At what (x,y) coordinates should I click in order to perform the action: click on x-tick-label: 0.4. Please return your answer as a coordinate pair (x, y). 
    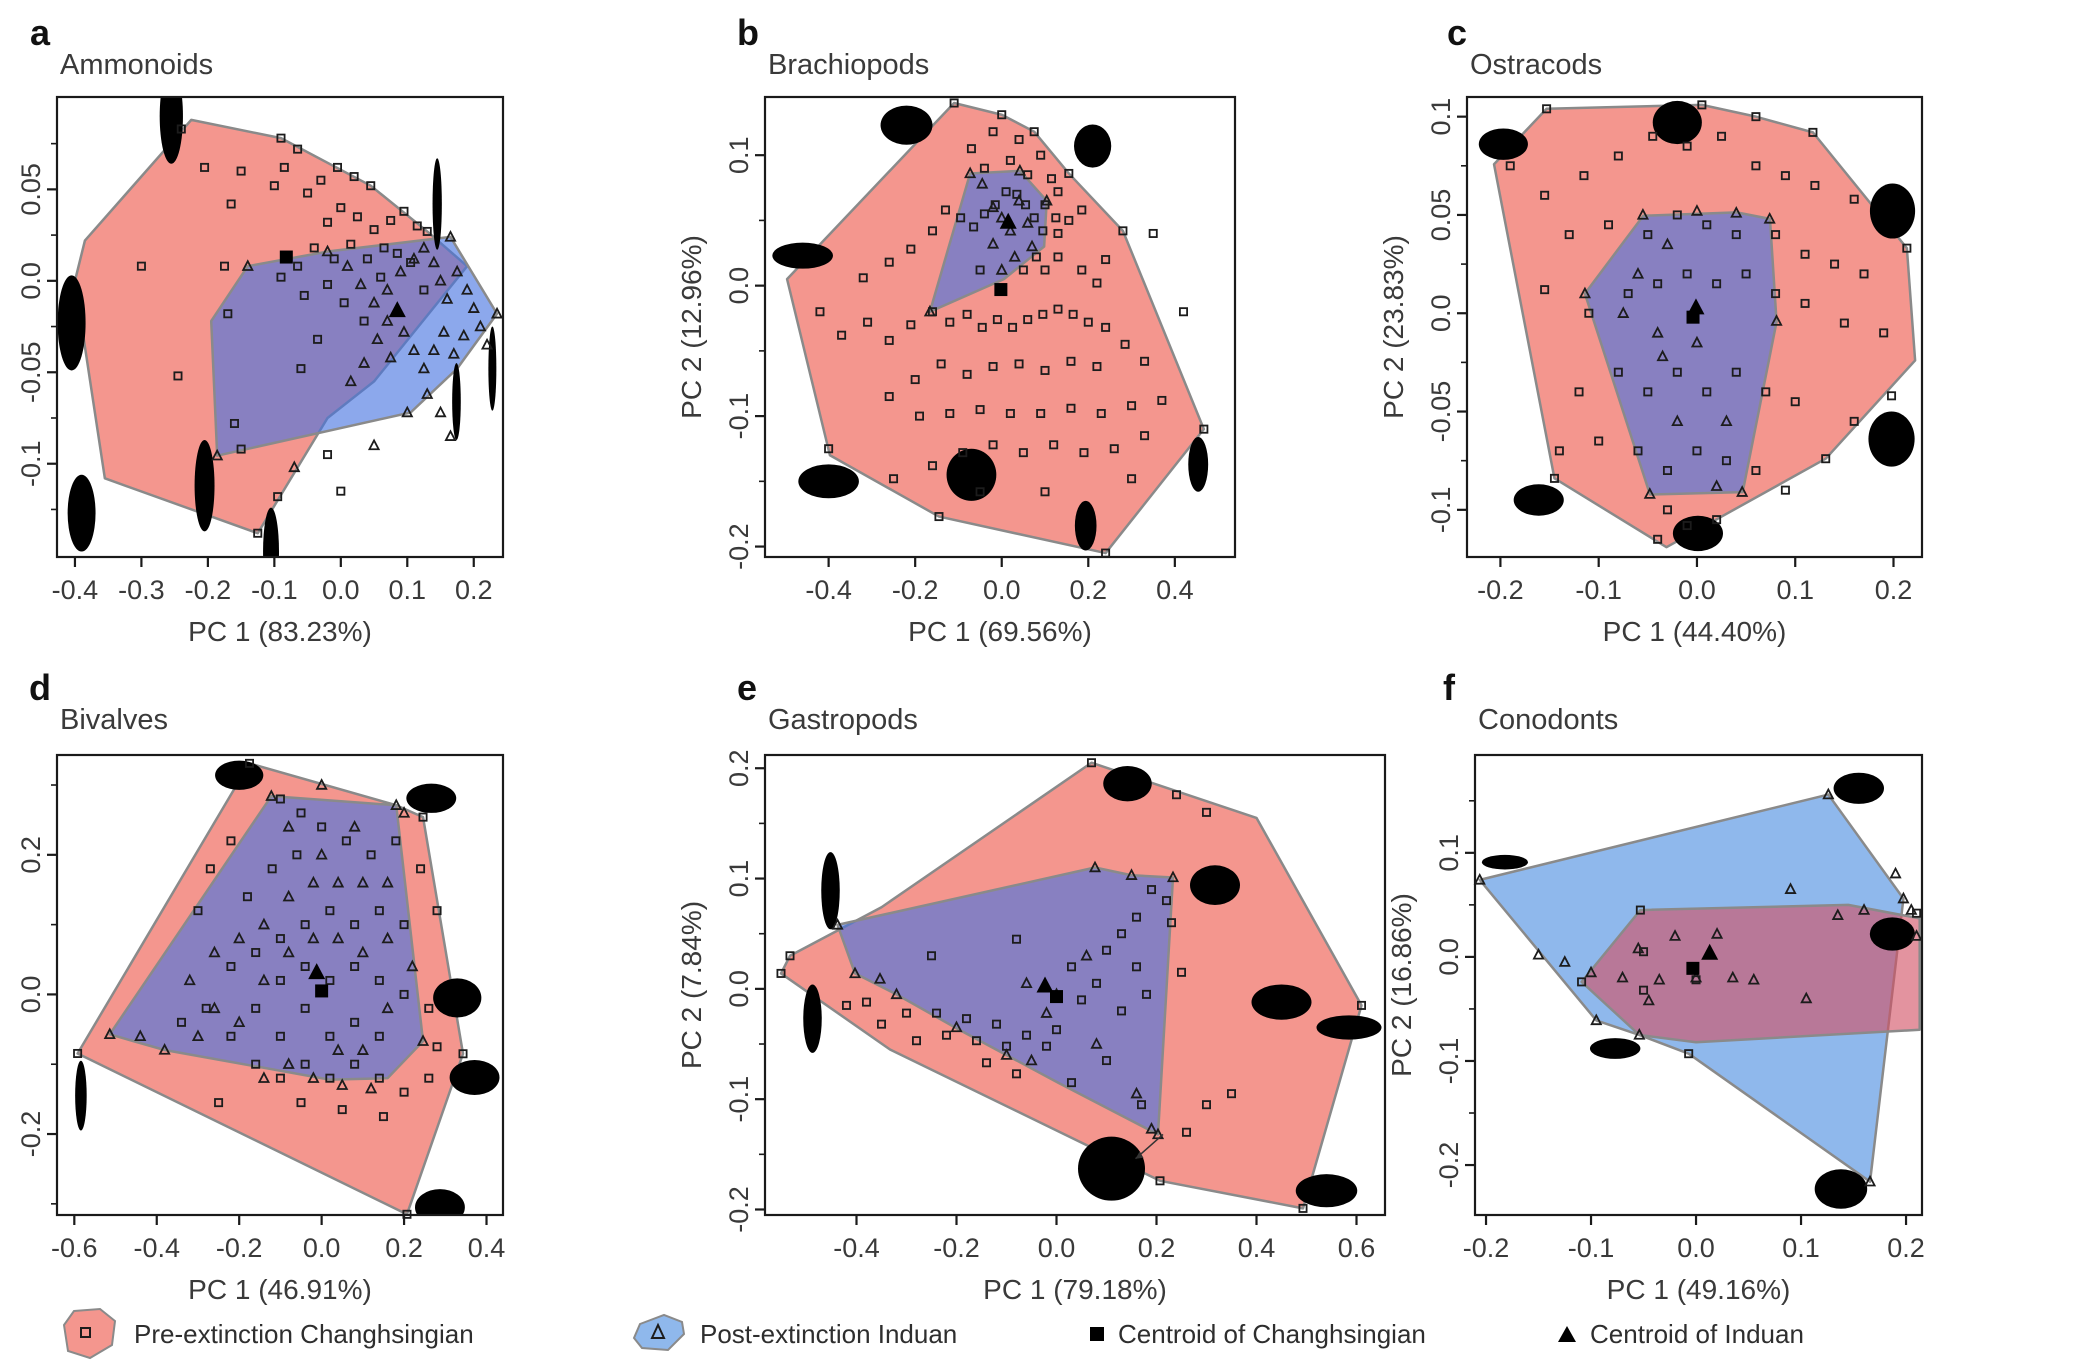
    Looking at the image, I should click on (1257, 1248).